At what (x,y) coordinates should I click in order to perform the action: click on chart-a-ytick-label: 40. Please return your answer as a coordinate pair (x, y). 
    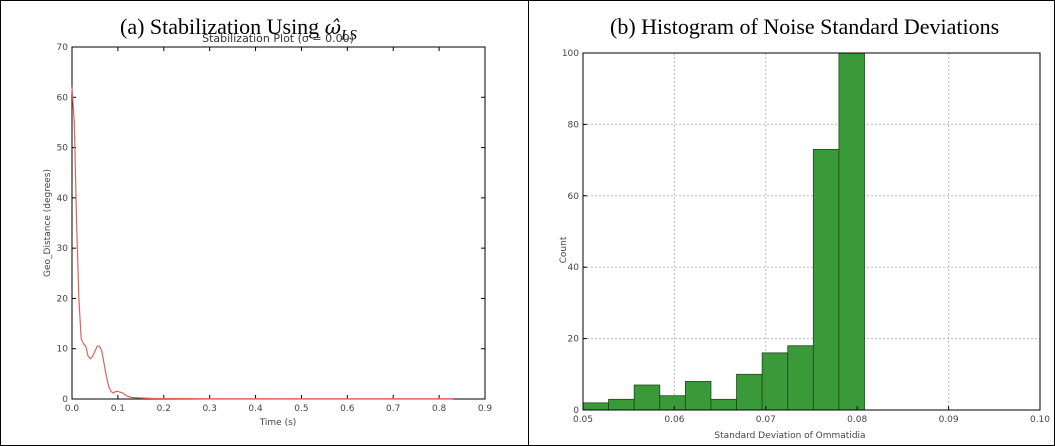
    Looking at the image, I should click on (63, 199).